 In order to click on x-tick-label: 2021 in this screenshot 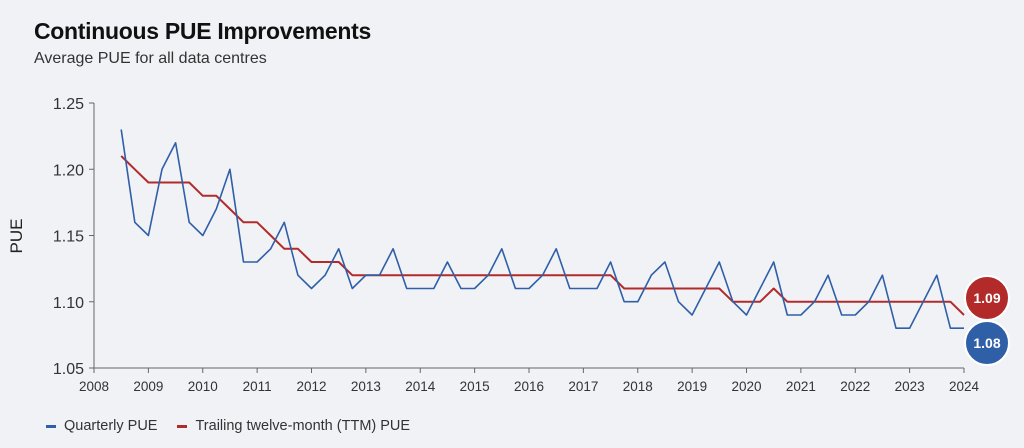, I will do `click(801, 386)`.